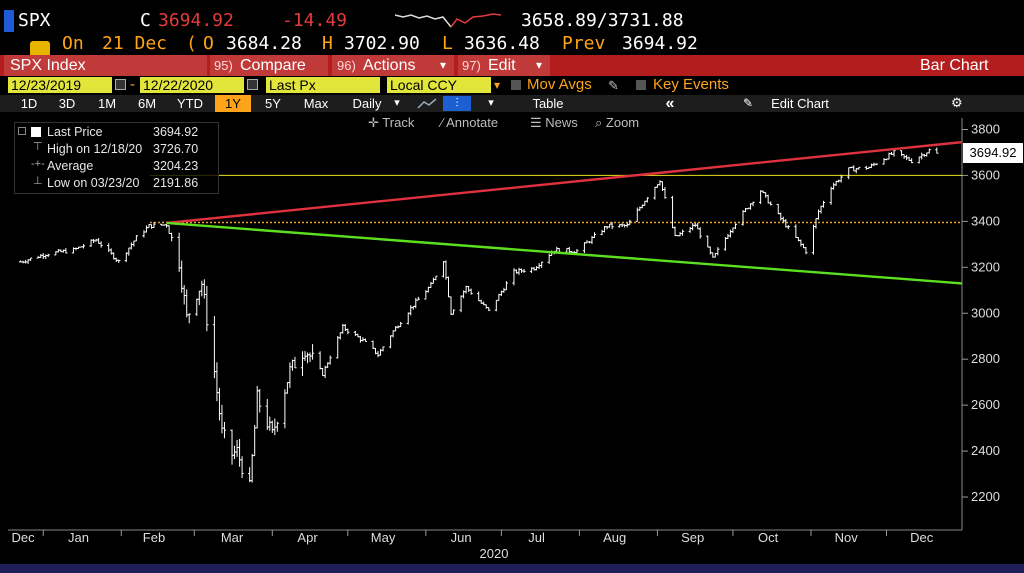 The image size is (1024, 573). Describe the element at coordinates (233, 103) in the screenshot. I see `range-1y: 1Y` at that location.